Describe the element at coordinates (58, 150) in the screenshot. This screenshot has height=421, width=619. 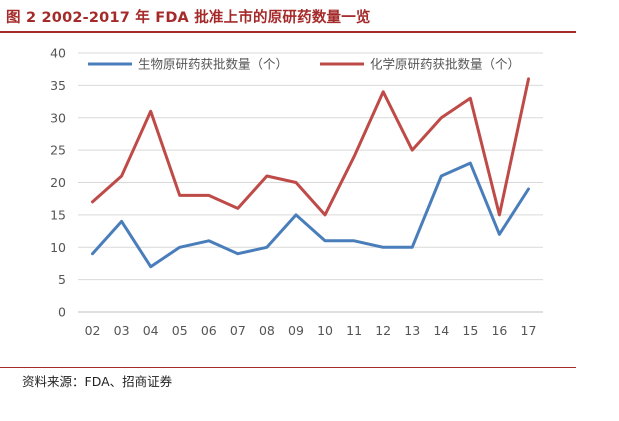
I see `y-tick-label: 25` at that location.